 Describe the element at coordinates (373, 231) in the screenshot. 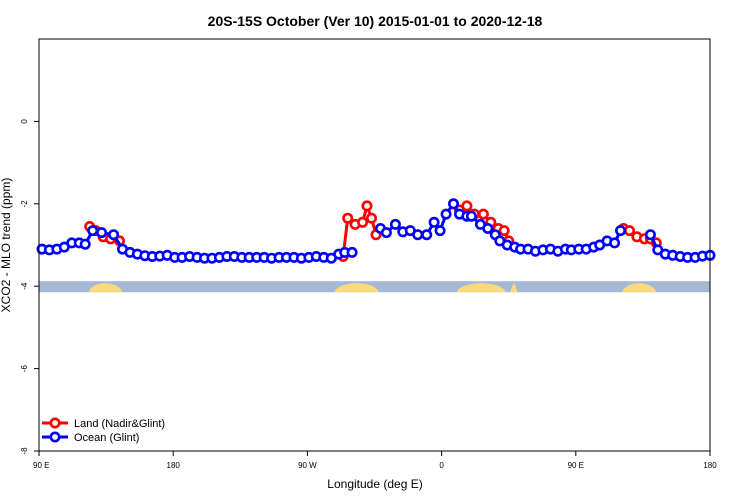

I see `series-land` at that location.